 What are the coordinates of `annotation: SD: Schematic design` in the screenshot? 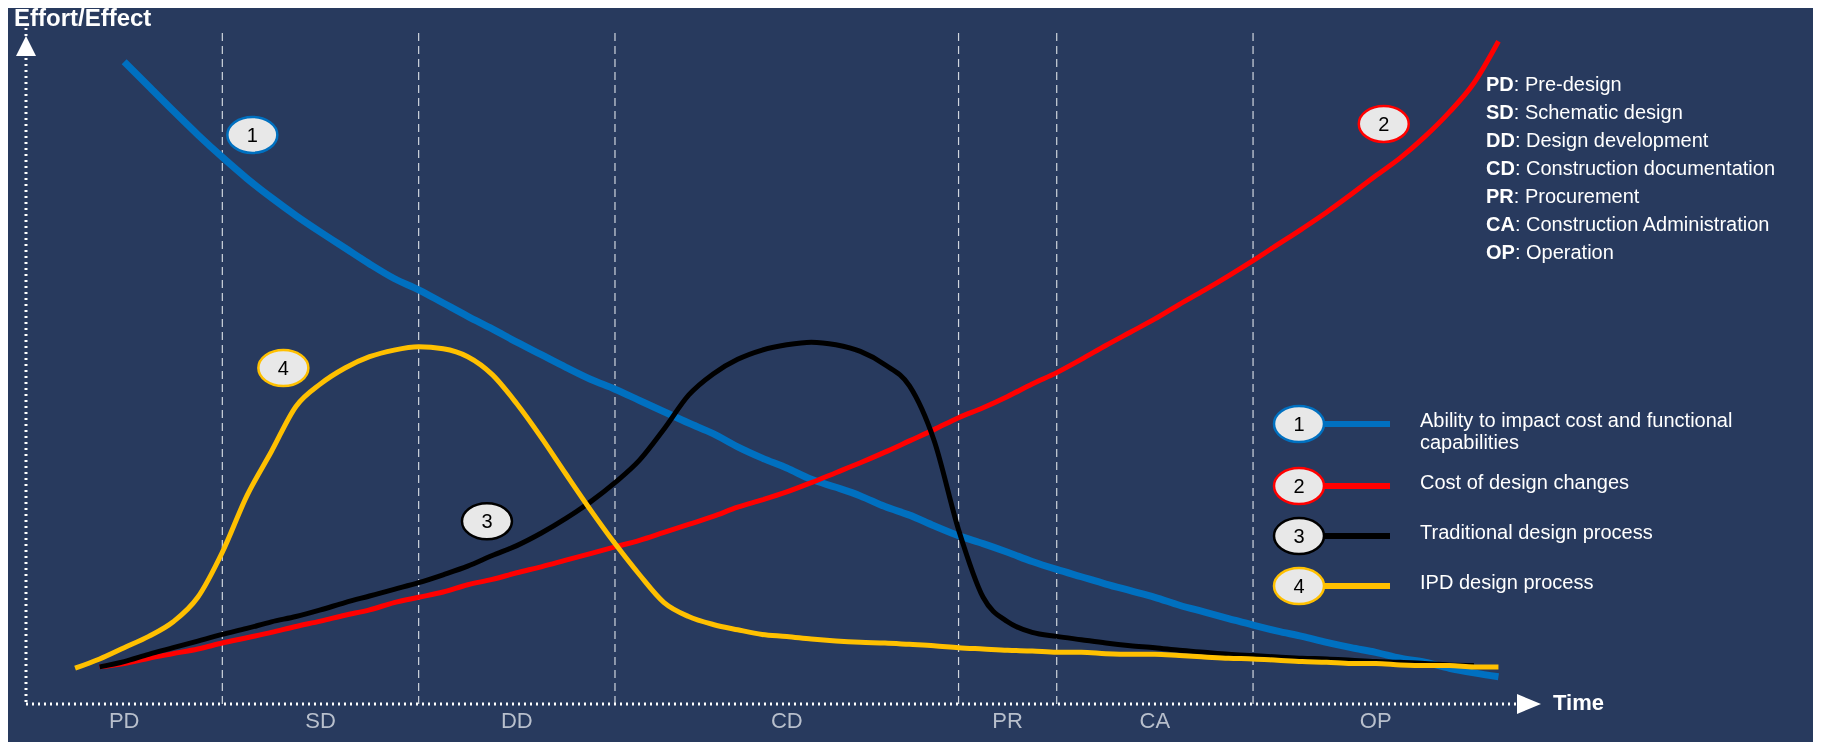 It's located at (1585, 112).